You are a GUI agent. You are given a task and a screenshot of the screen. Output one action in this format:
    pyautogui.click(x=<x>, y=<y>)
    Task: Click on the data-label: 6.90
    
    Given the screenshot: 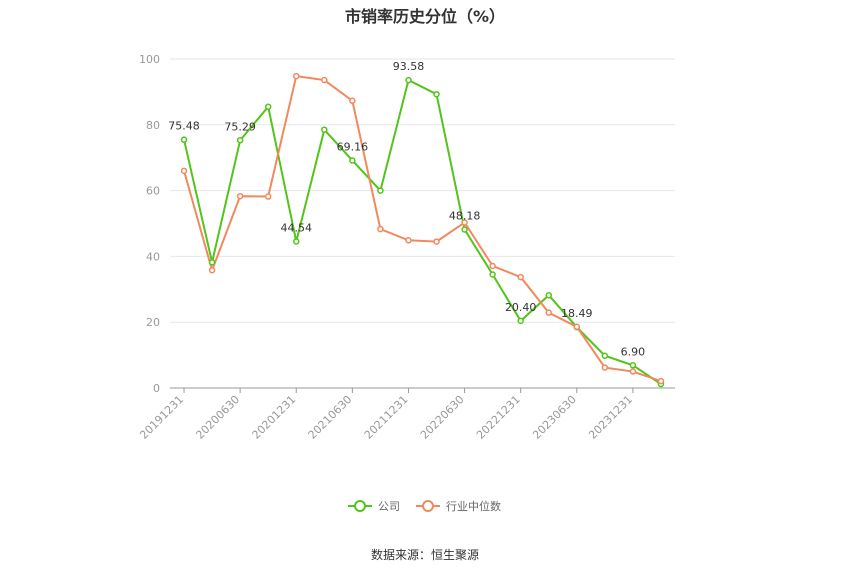 What is the action you would take?
    pyautogui.click(x=633, y=351)
    